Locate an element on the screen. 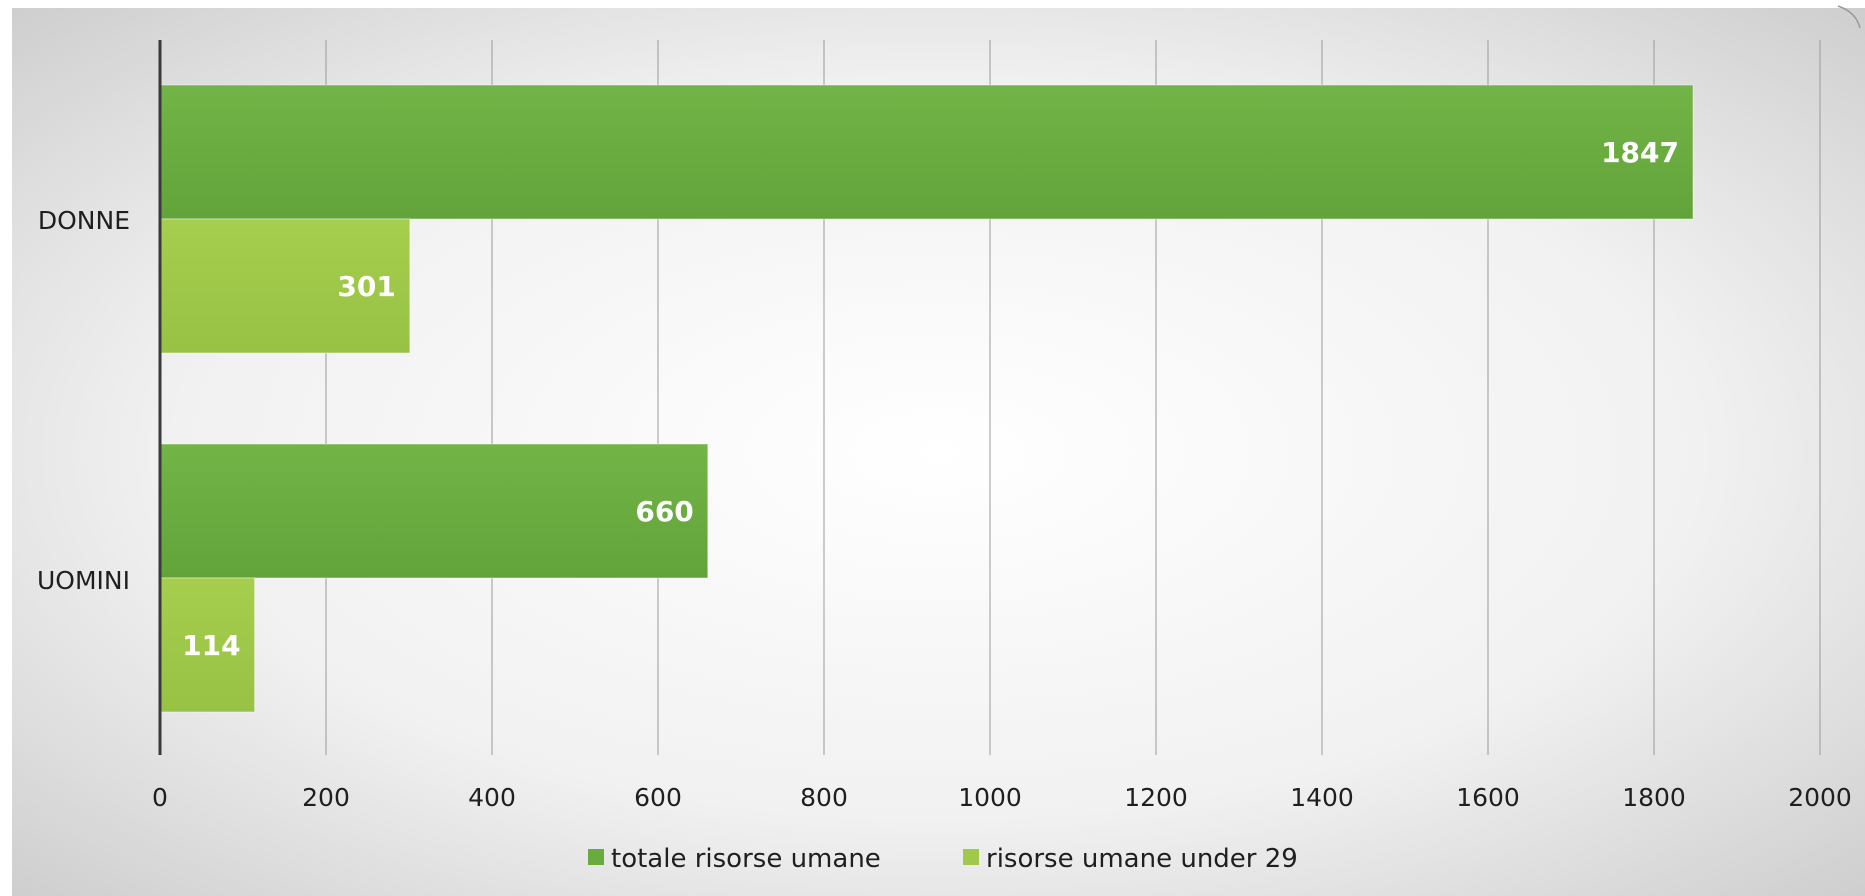  x-axis-tick-labels: 0 200 400 600 800 1000 1200 1400 1600 1800 2000 is located at coordinates (1002, 797).